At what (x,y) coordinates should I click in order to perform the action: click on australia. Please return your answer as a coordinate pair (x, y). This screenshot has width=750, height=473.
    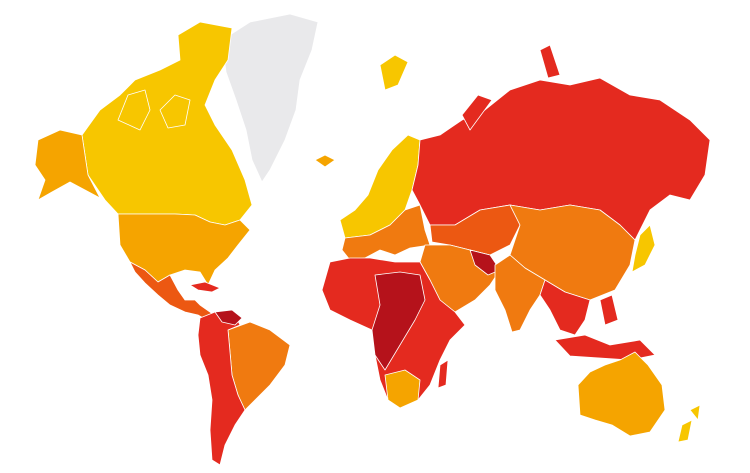
    Looking at the image, I should click on (621, 394).